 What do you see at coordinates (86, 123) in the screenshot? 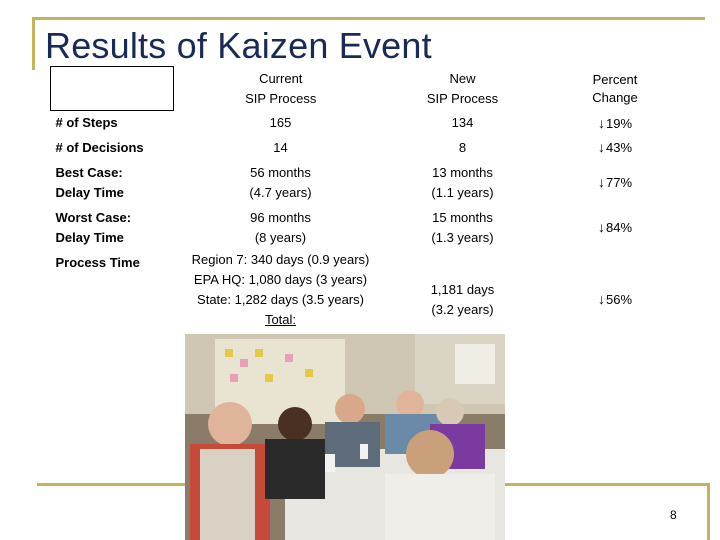
I see `row-label: # of Steps` at bounding box center [86, 123].